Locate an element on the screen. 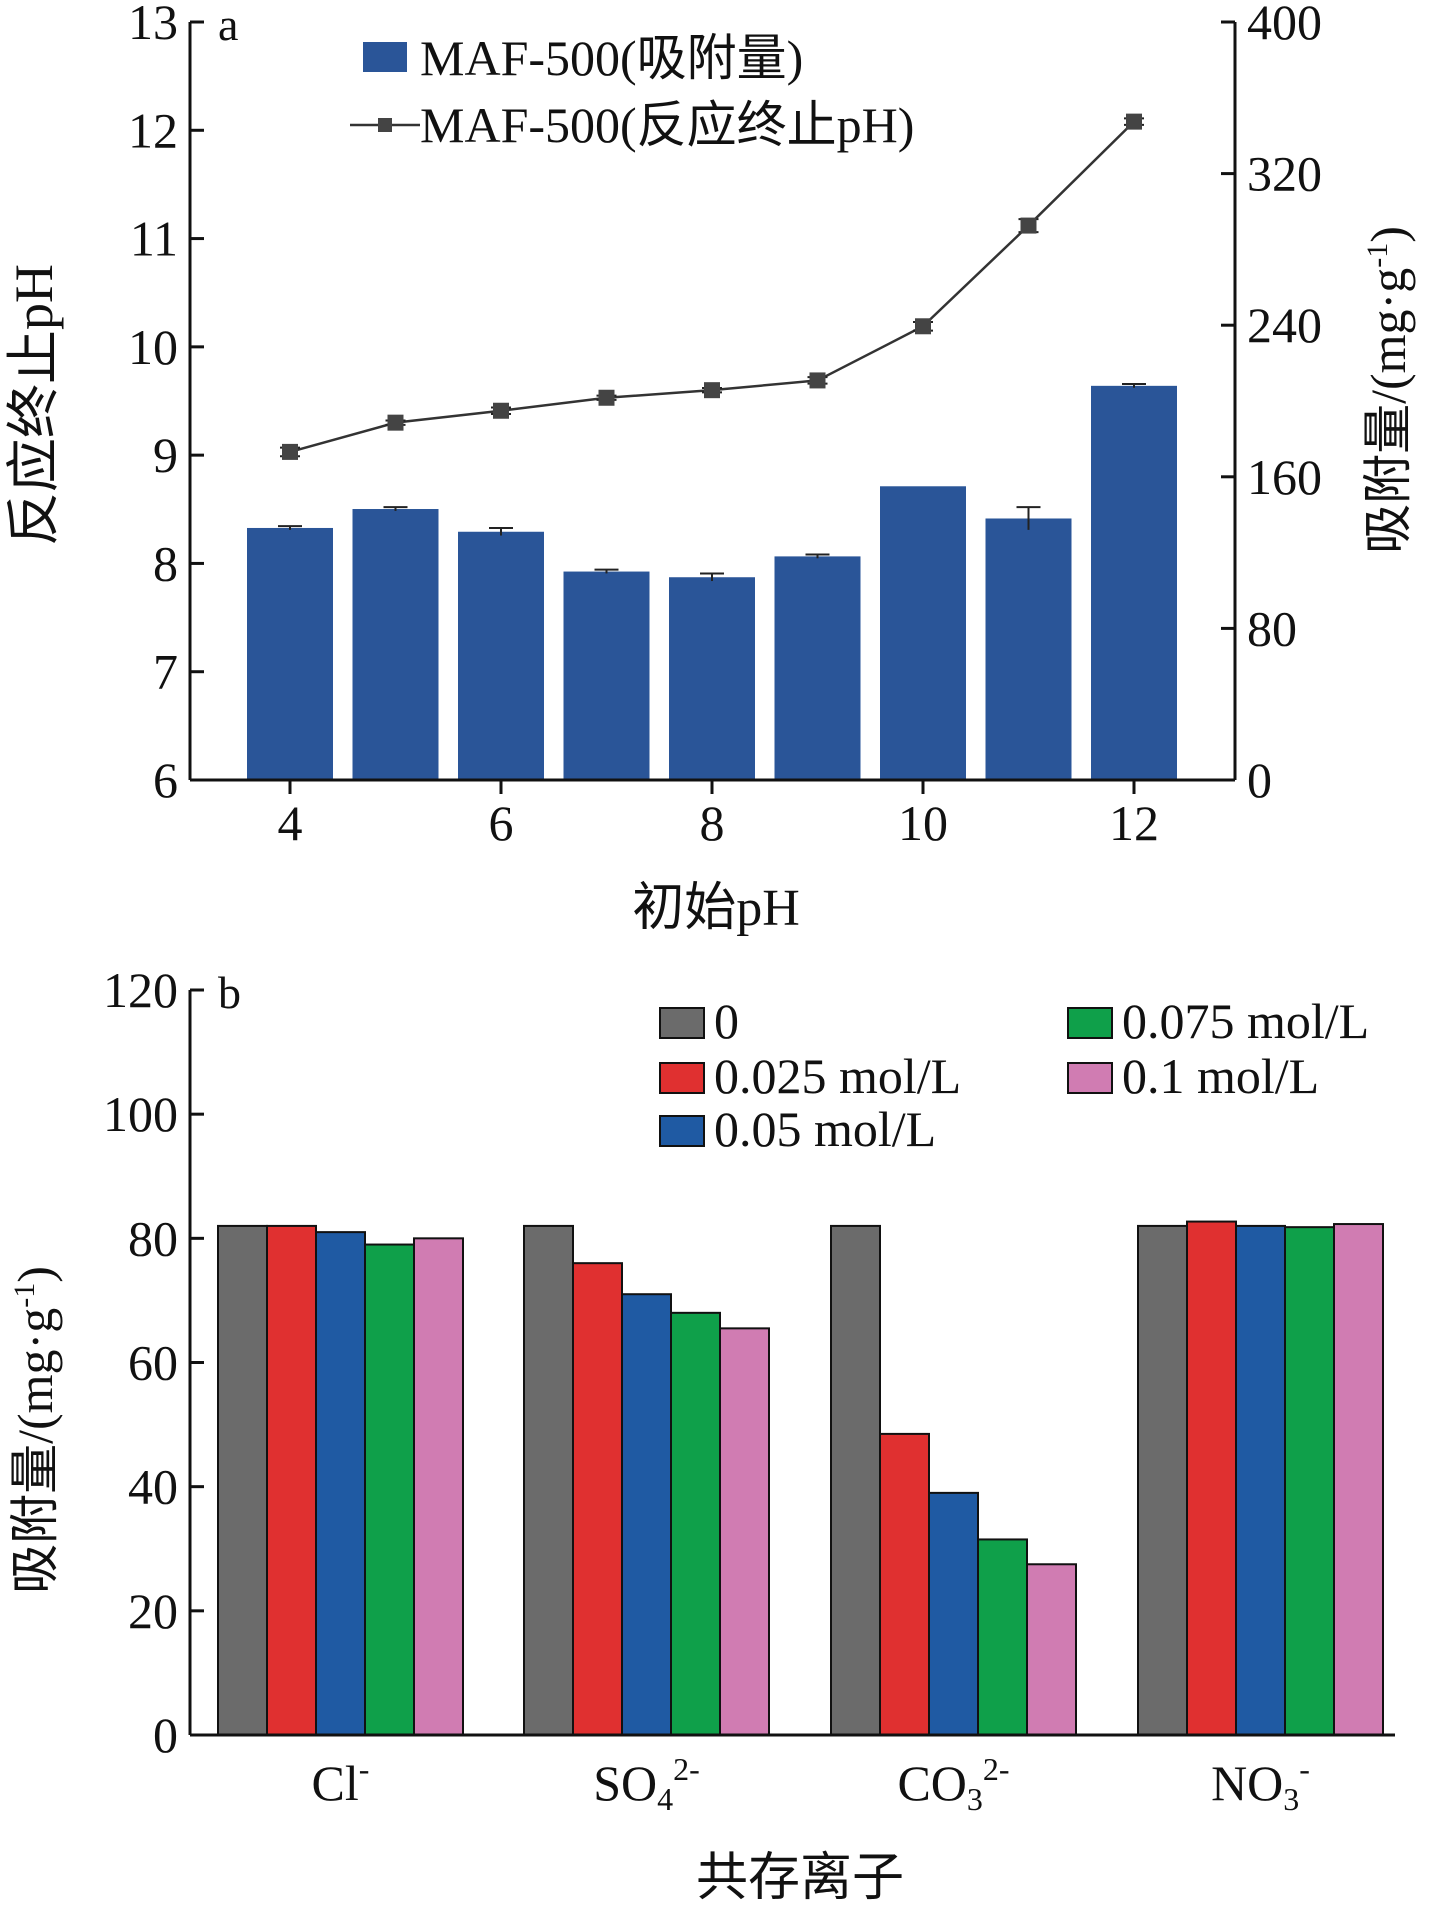 Image resolution: width=1441 pixels, height=1918 pixels. left-tick-label: 9 is located at coordinates (165, 455).